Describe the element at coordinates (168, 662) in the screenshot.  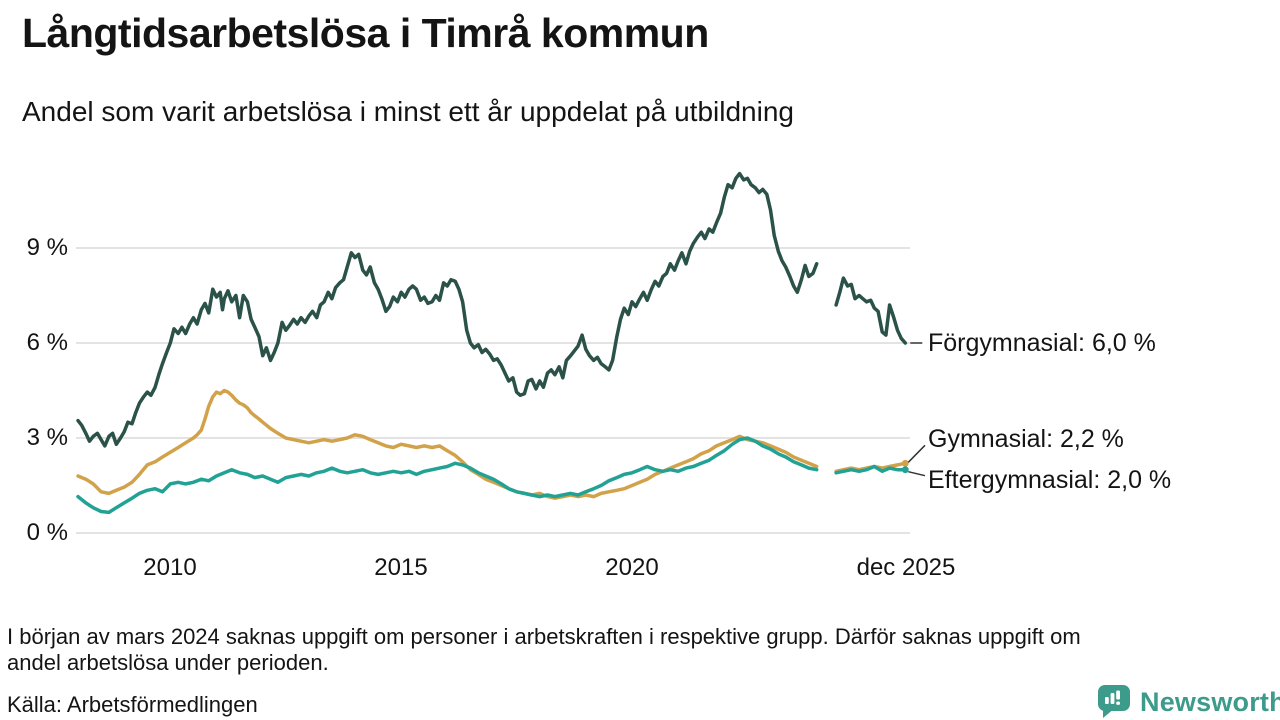
I see `footnote-line: andel arbetslösa under perioden.` at that location.